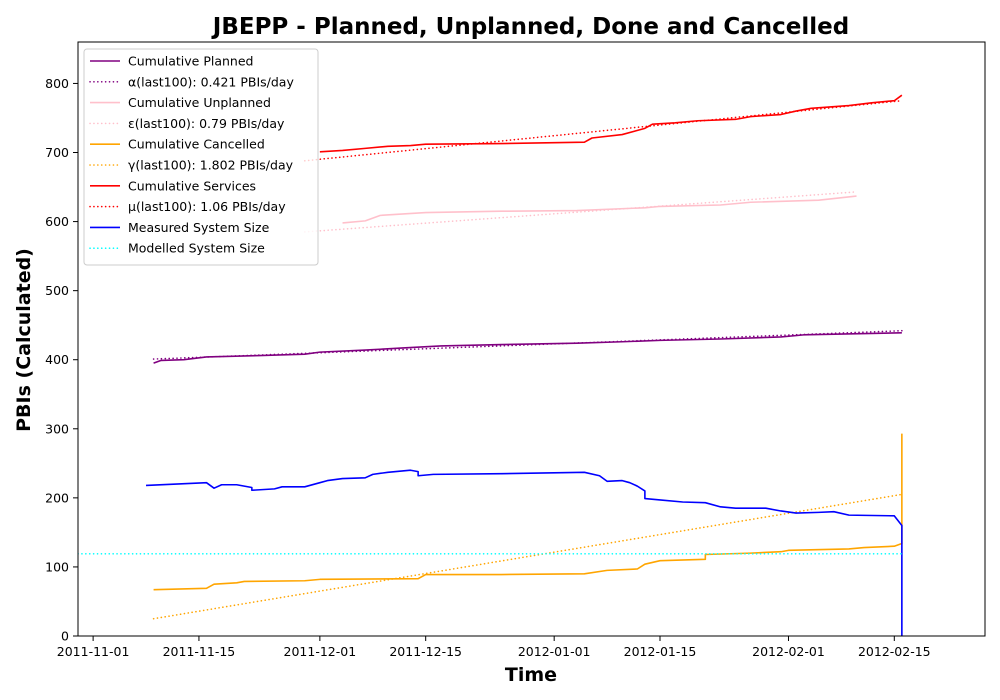 Image resolution: width=1000 pixels, height=700 pixels. What do you see at coordinates (24, 340) in the screenshot?
I see `y-axis-title: PBIs (Calculated)` at bounding box center [24, 340].